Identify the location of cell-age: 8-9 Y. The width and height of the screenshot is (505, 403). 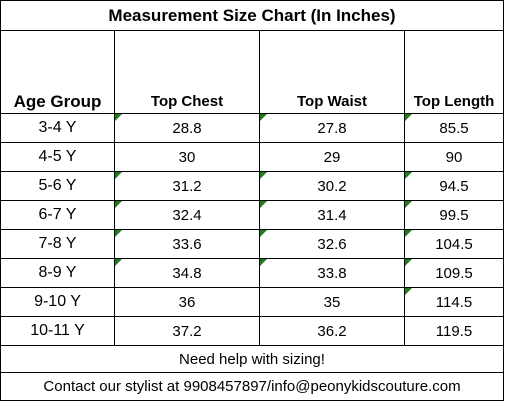
(57, 273).